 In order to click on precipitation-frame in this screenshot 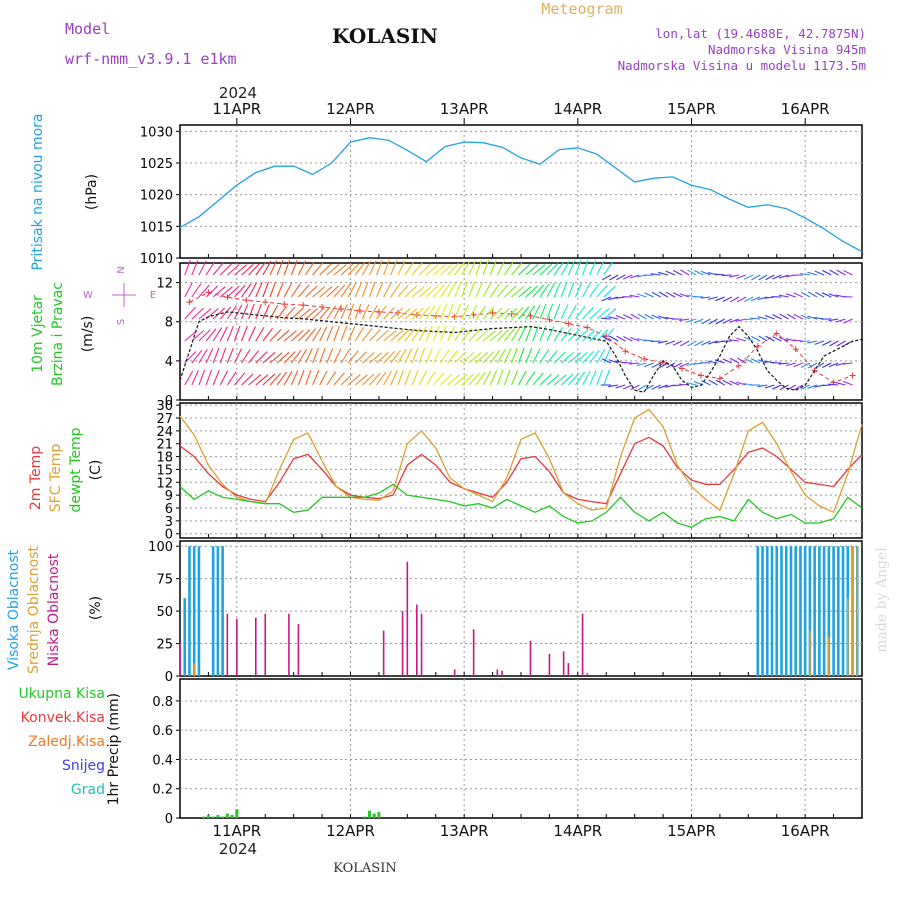, I will do `click(521, 748)`.